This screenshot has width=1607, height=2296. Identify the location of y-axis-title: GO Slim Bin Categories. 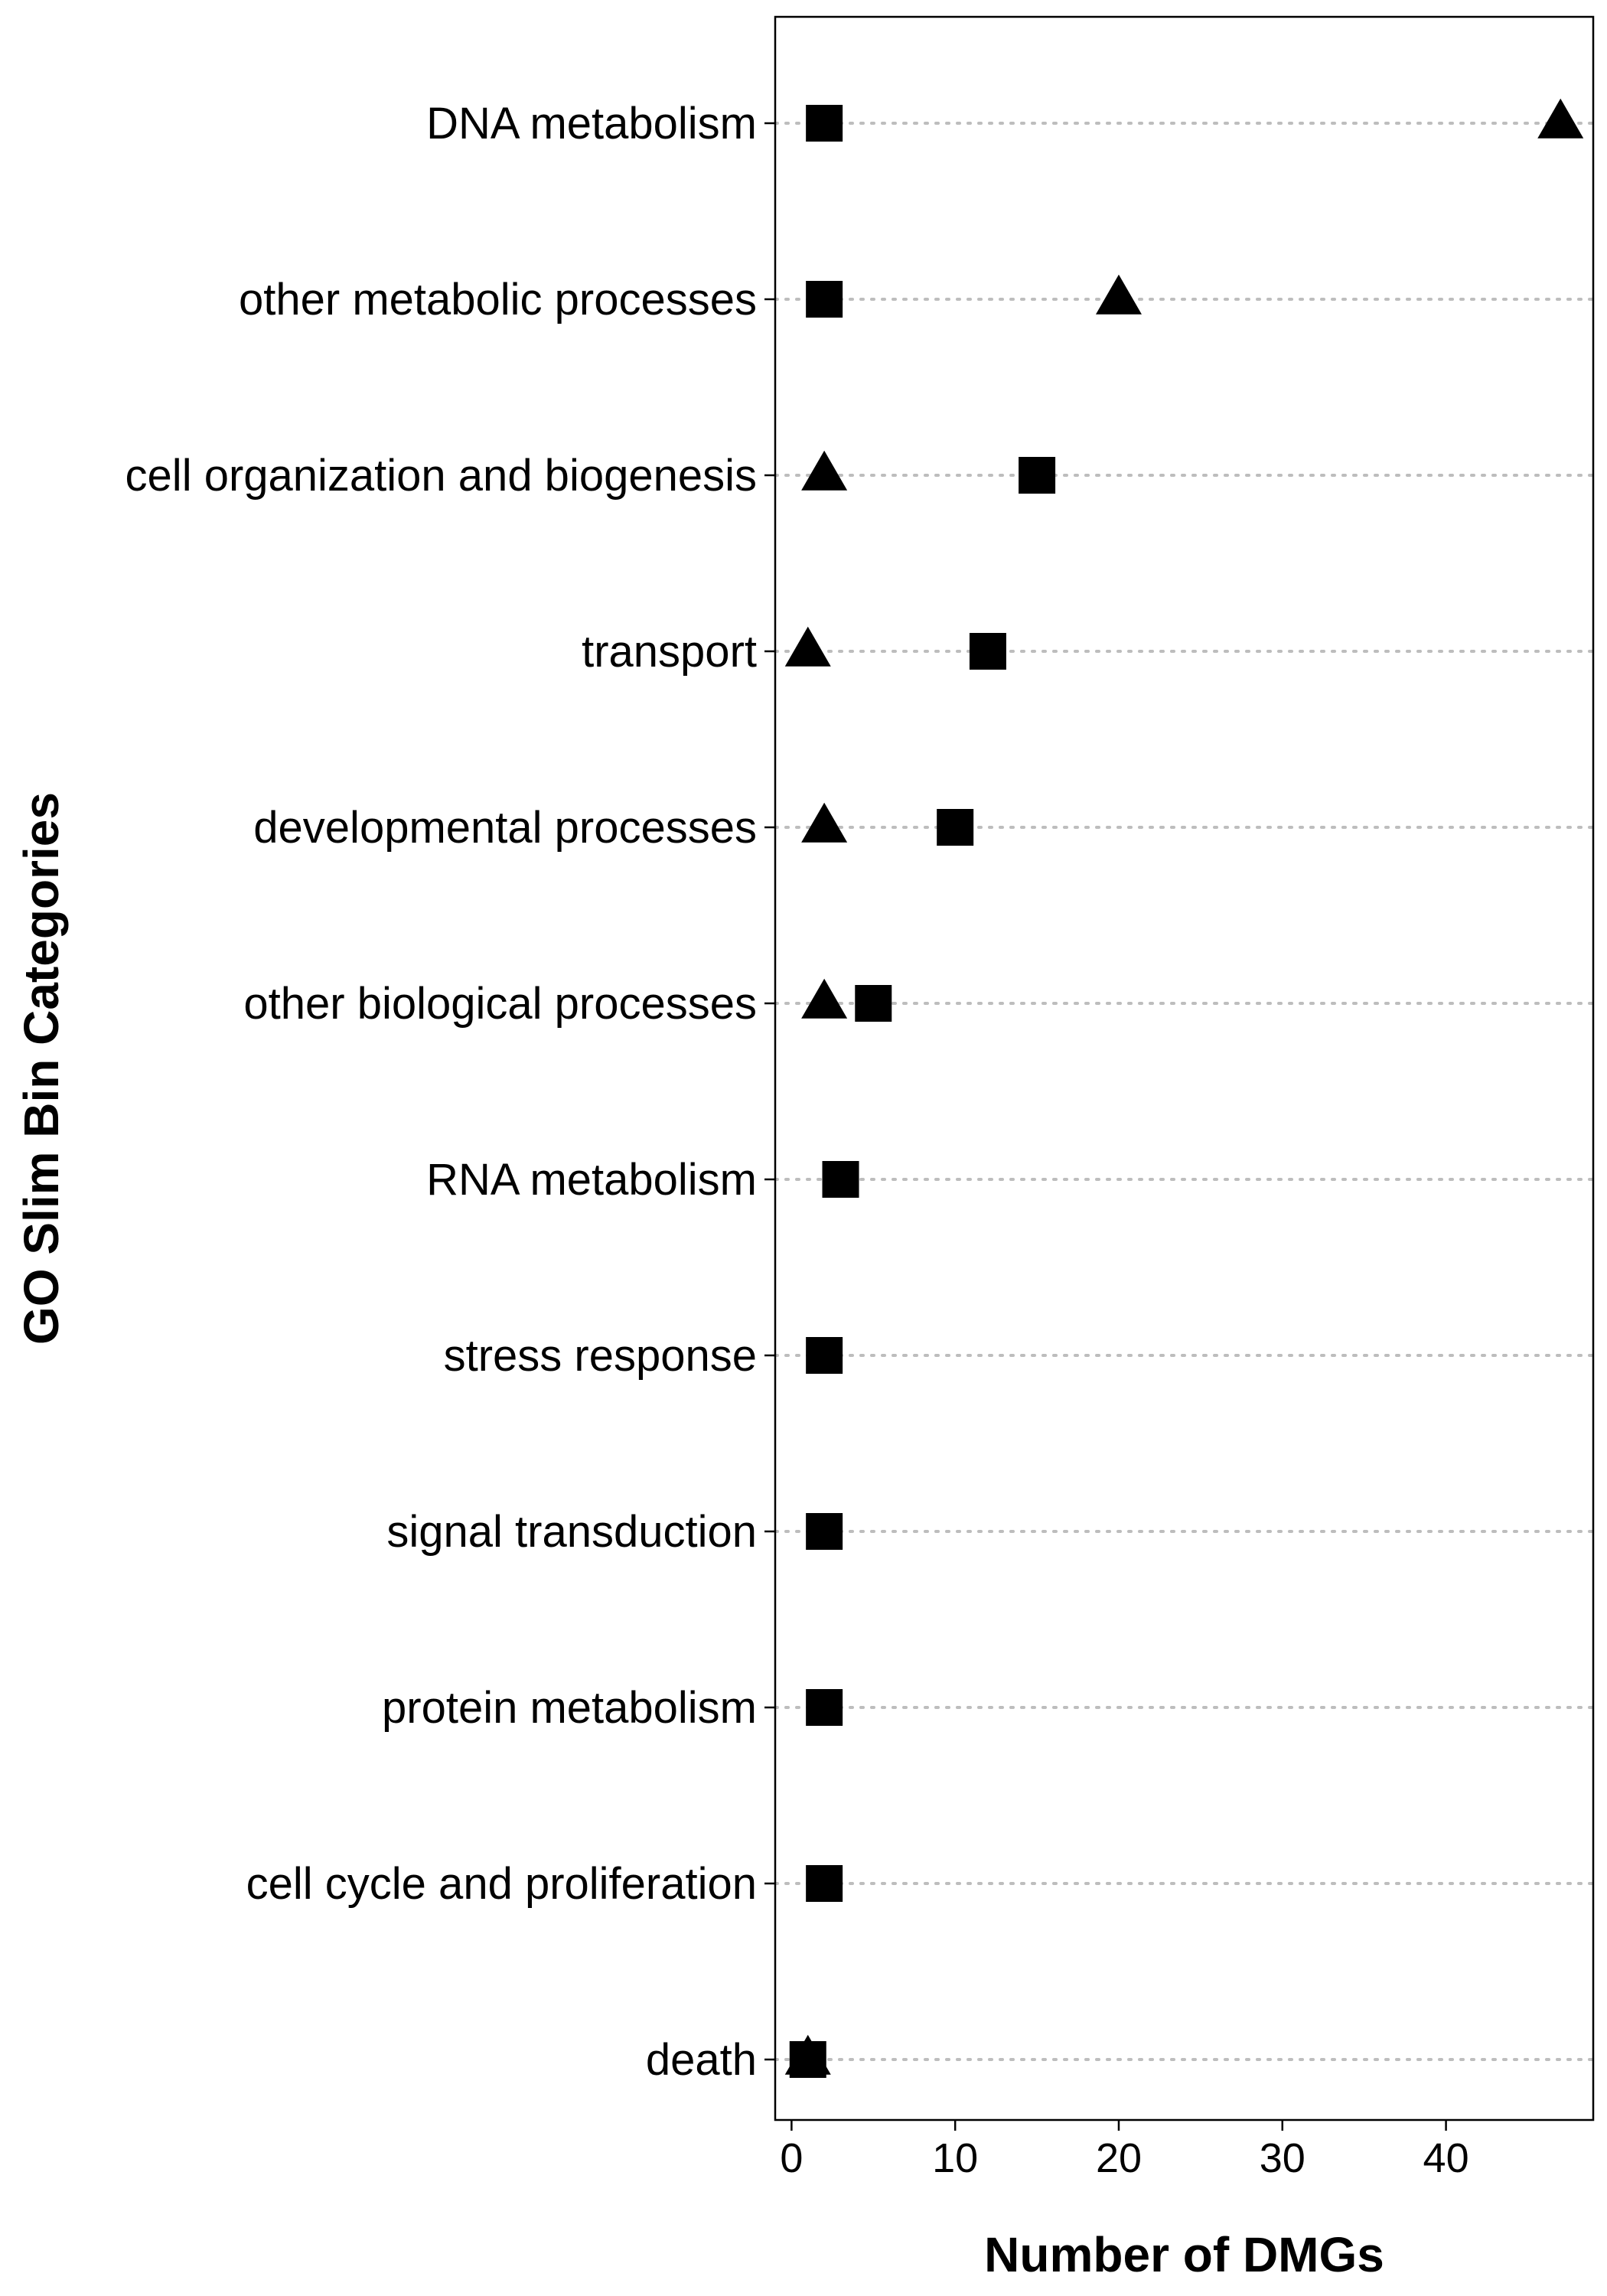
(41, 1068).